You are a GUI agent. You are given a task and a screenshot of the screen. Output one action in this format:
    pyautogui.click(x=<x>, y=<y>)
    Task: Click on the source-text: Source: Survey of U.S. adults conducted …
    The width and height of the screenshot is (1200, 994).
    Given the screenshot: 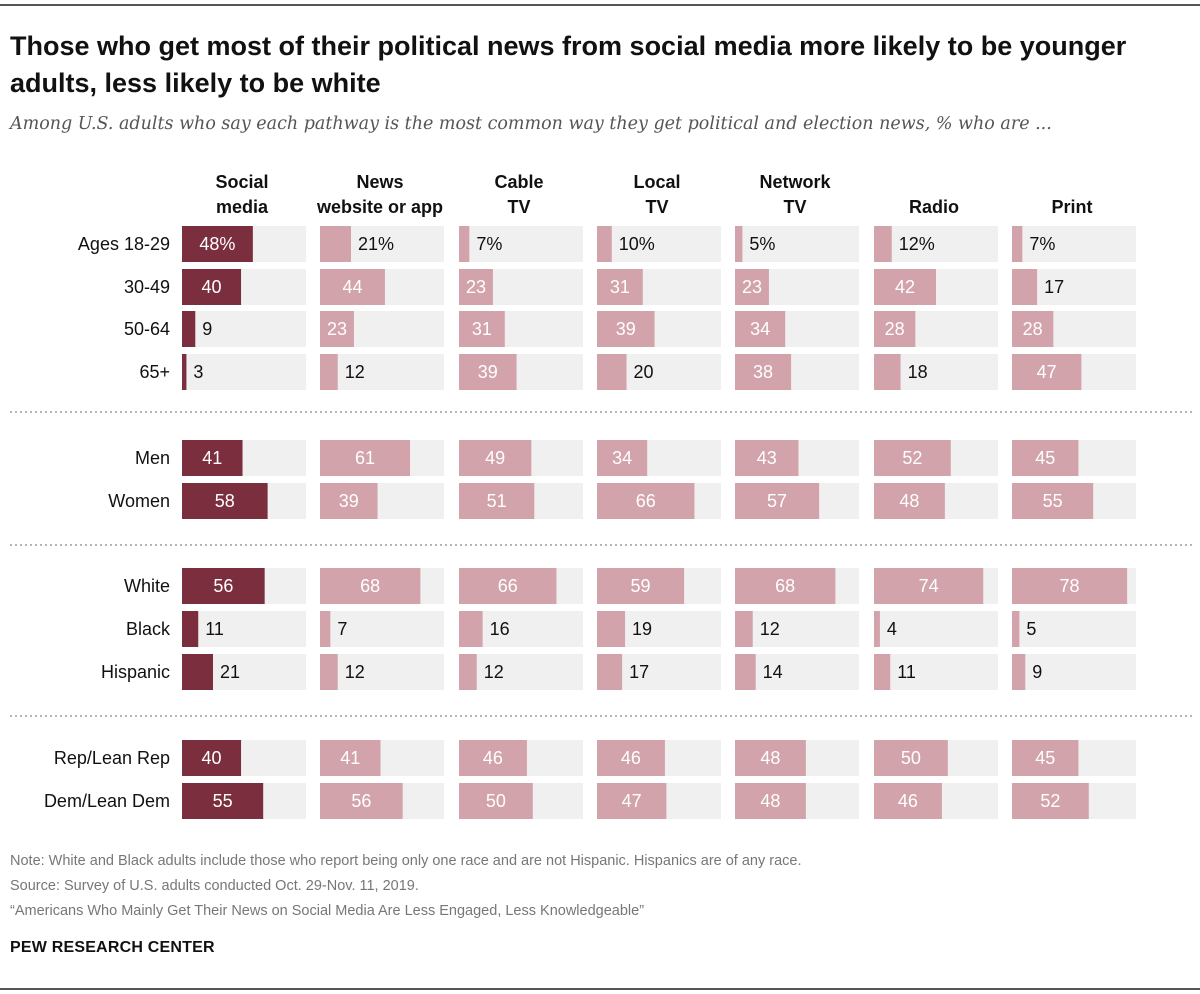 What is the action you would take?
    pyautogui.click(x=214, y=886)
    